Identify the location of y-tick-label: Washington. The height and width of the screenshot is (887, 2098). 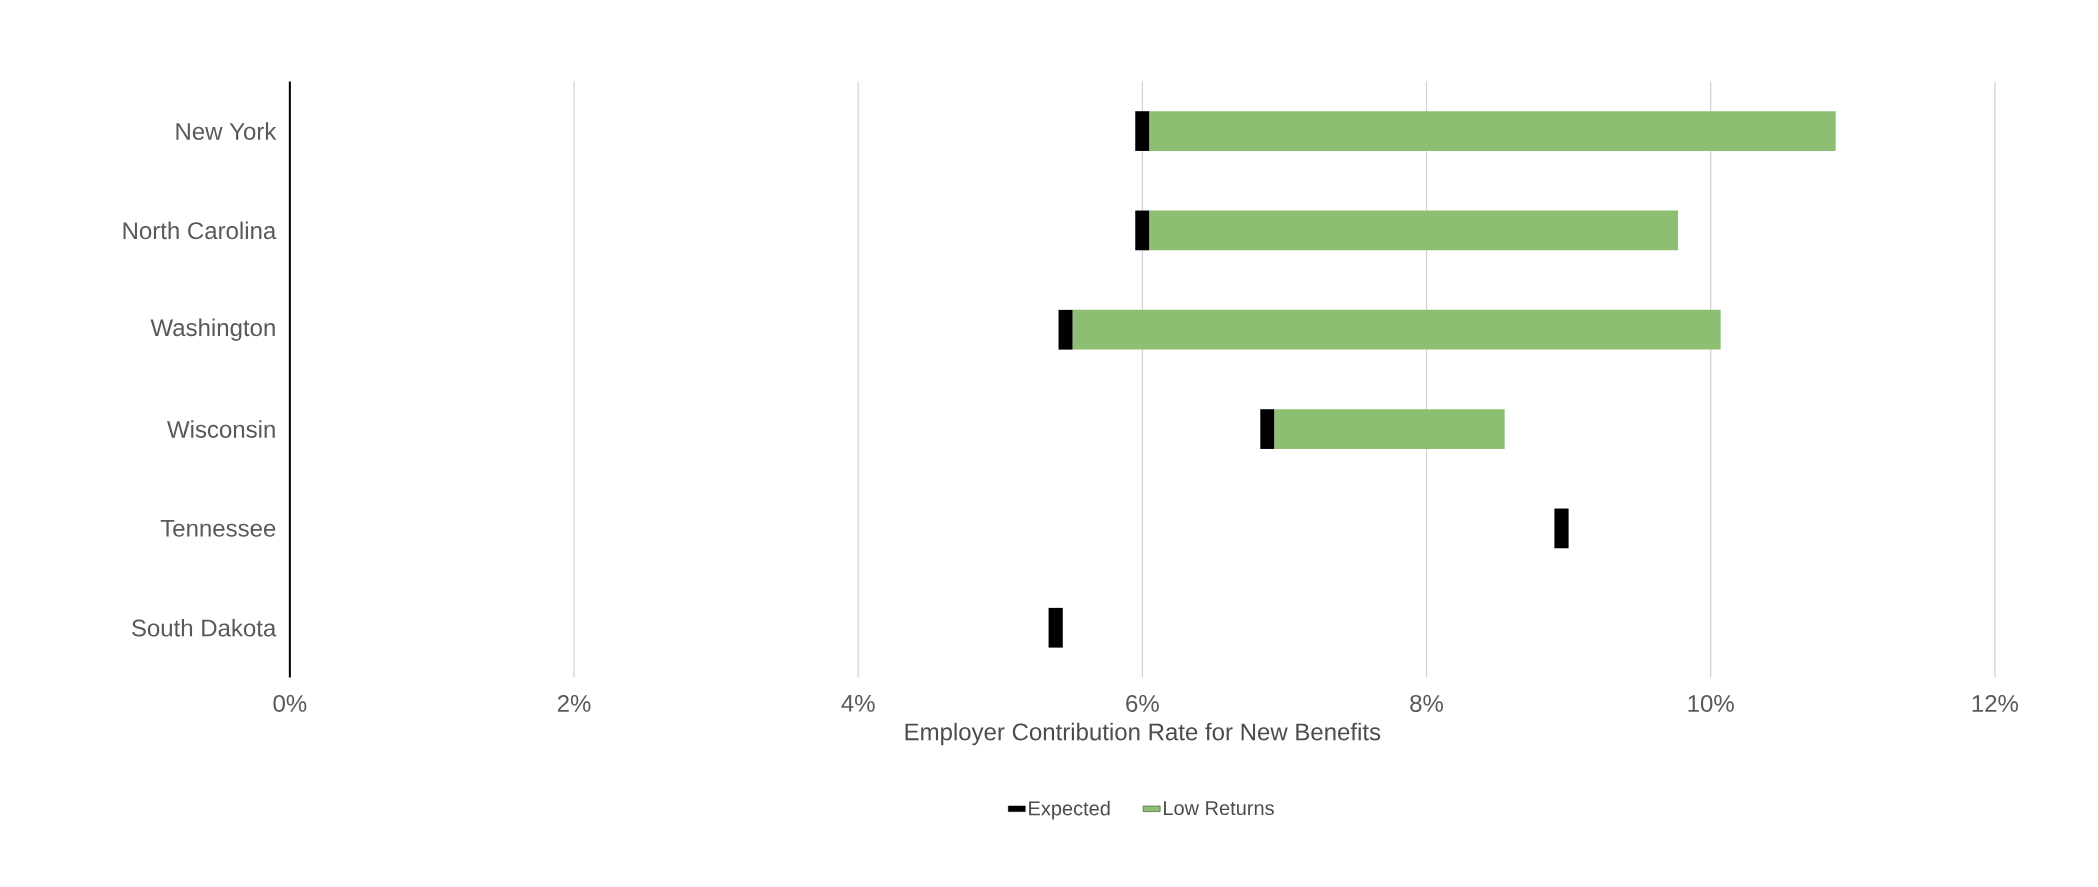
(212, 329).